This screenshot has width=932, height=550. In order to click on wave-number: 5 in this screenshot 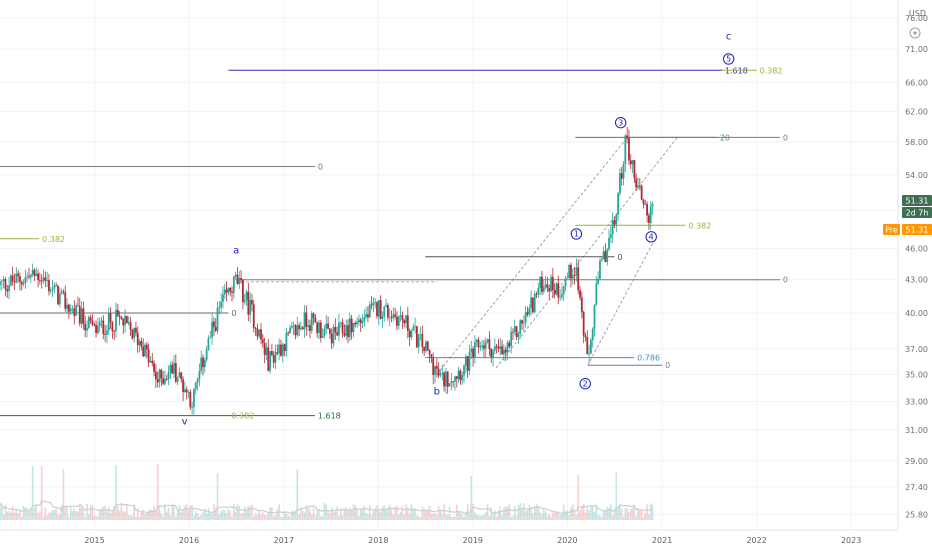, I will do `click(728, 59)`.